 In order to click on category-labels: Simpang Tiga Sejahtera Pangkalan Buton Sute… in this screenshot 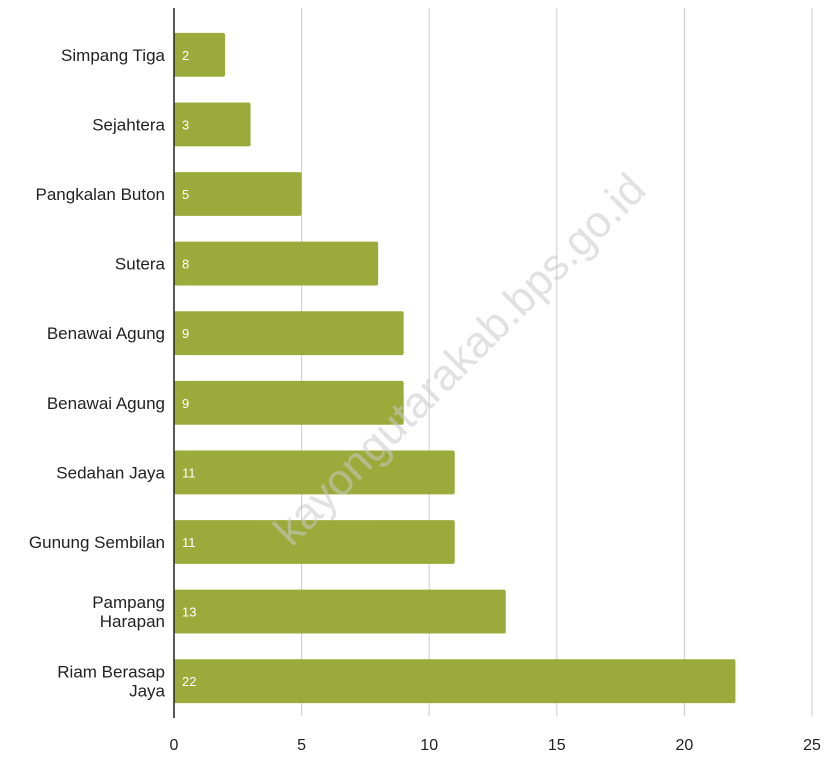, I will do `click(97, 373)`.